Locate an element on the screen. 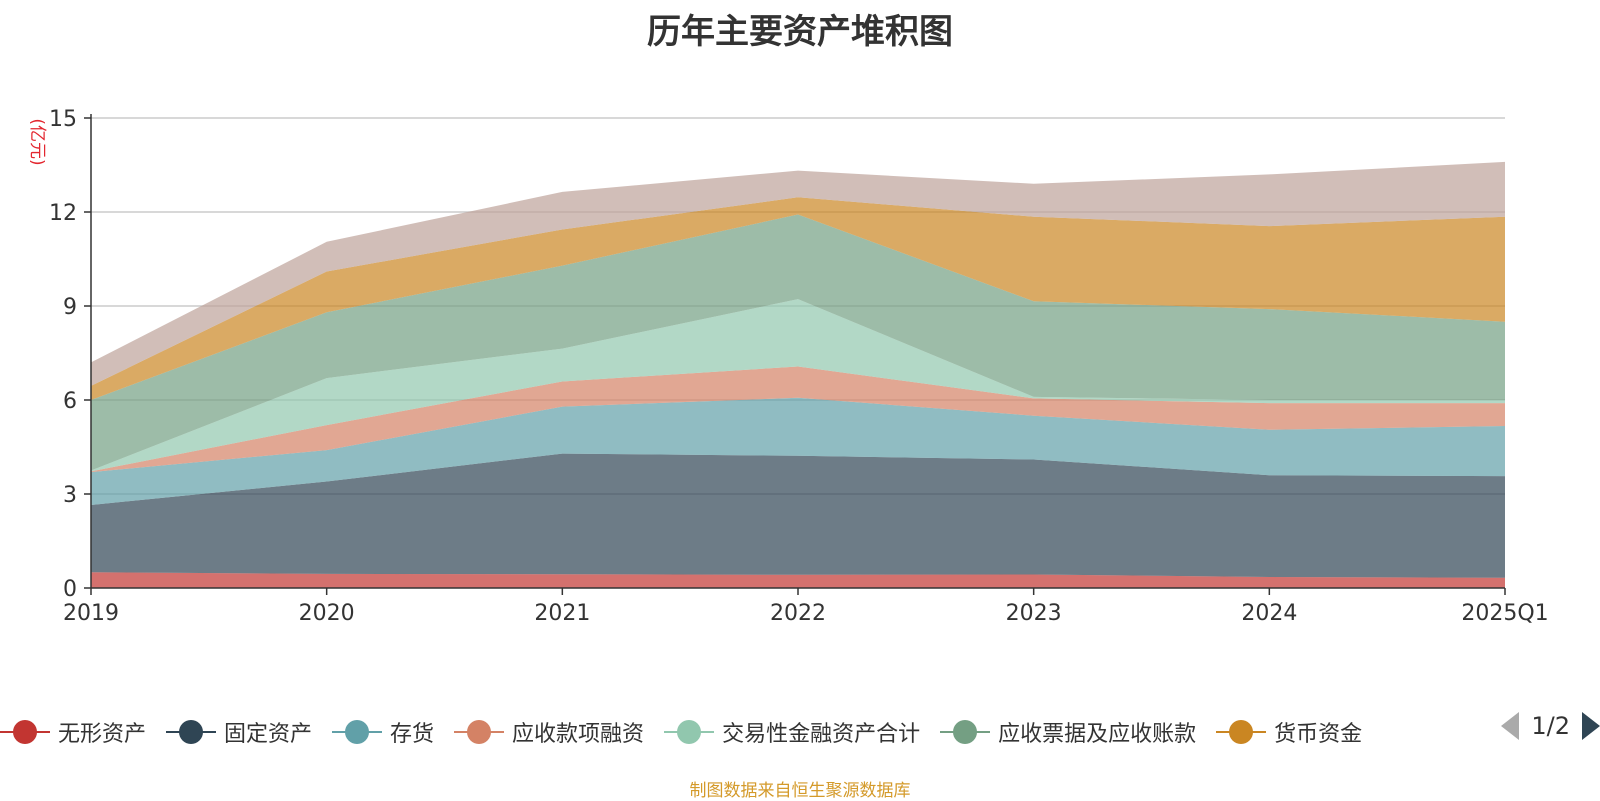  x-tick-label: 2022 is located at coordinates (798, 613).